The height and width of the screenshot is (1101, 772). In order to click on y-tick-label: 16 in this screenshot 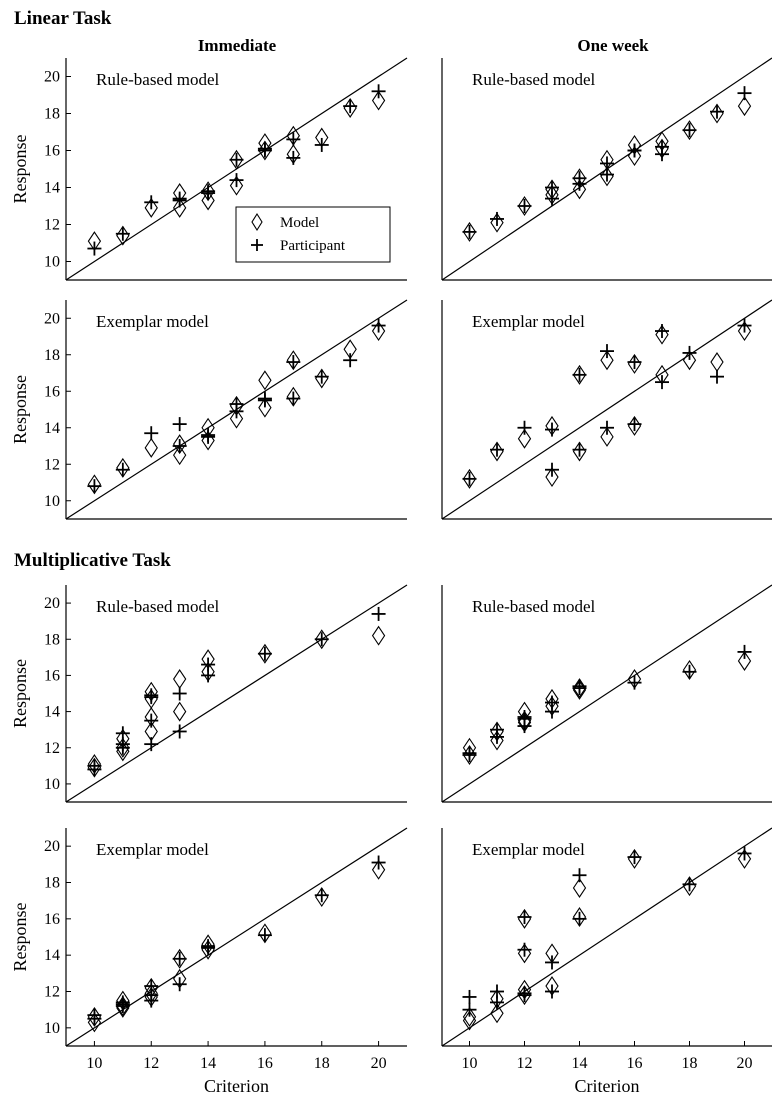, I will do `click(52, 151)`.